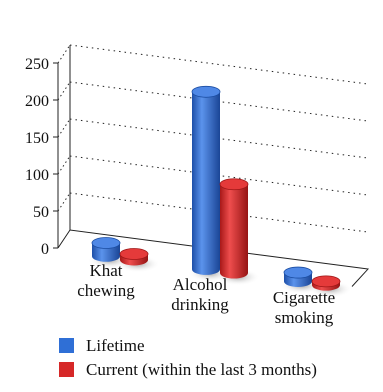 This screenshot has height=392, width=383. What do you see at coordinates (105, 270) in the screenshot?
I see `x-tick-label-line: Khat` at bounding box center [105, 270].